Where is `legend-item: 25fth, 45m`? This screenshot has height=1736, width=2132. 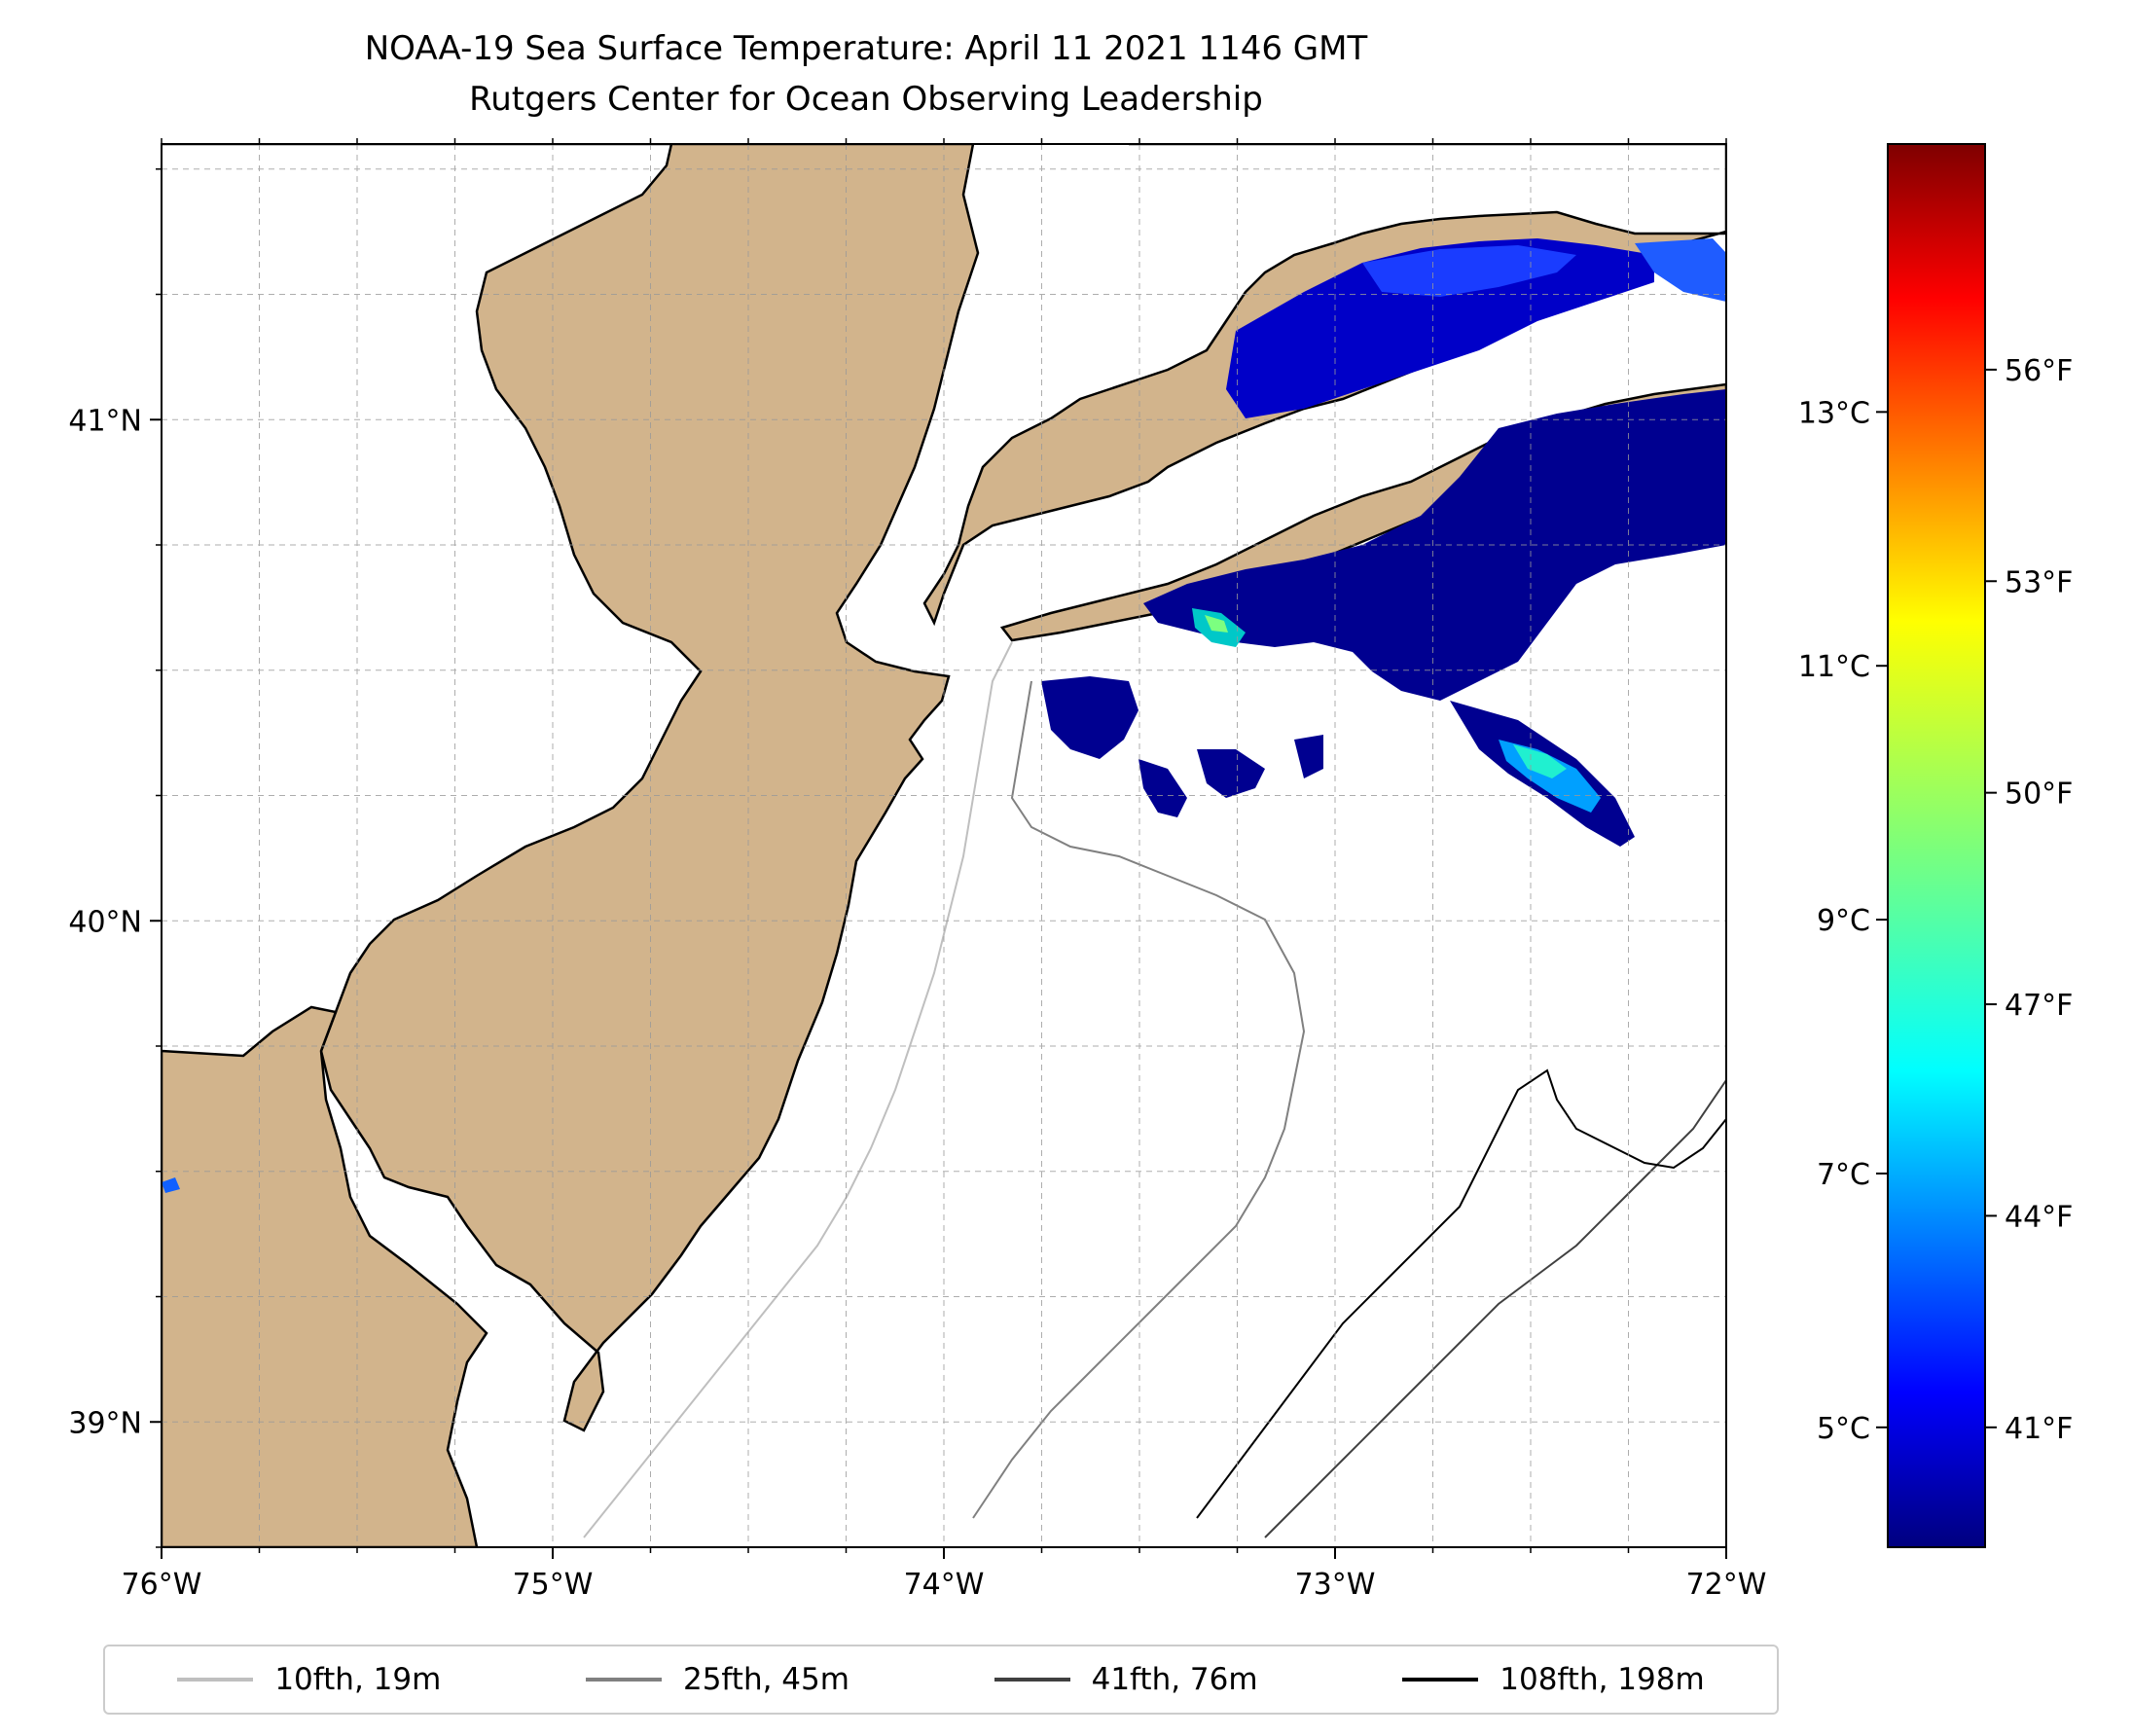
legend-item: 25fth, 45m is located at coordinates (717, 1680).